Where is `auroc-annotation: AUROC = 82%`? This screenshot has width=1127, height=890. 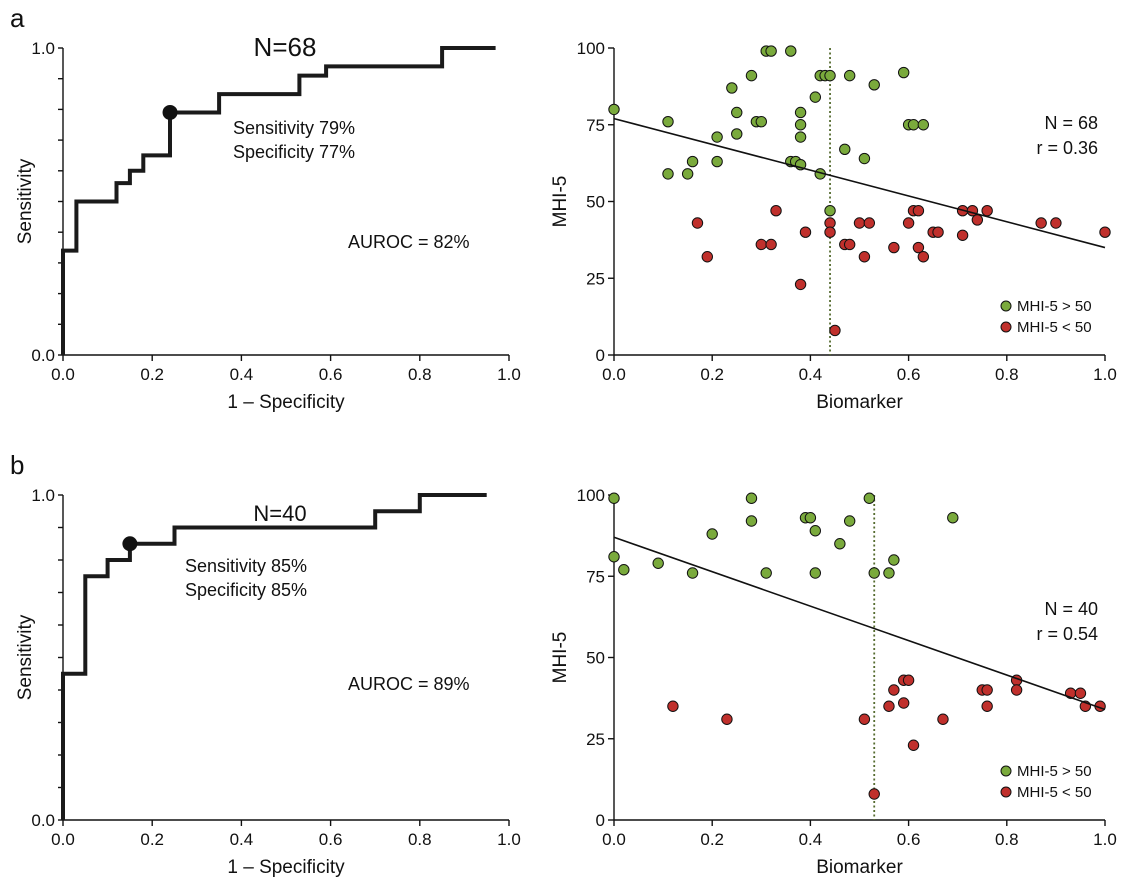
auroc-annotation: AUROC = 82% is located at coordinates (409, 242).